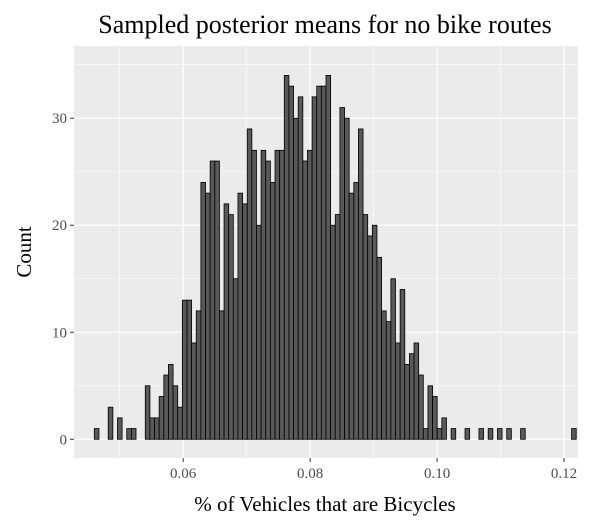 This screenshot has width=591, height=527. Describe the element at coordinates (310, 474) in the screenshot. I see `x-tick-label: 0.08` at that location.